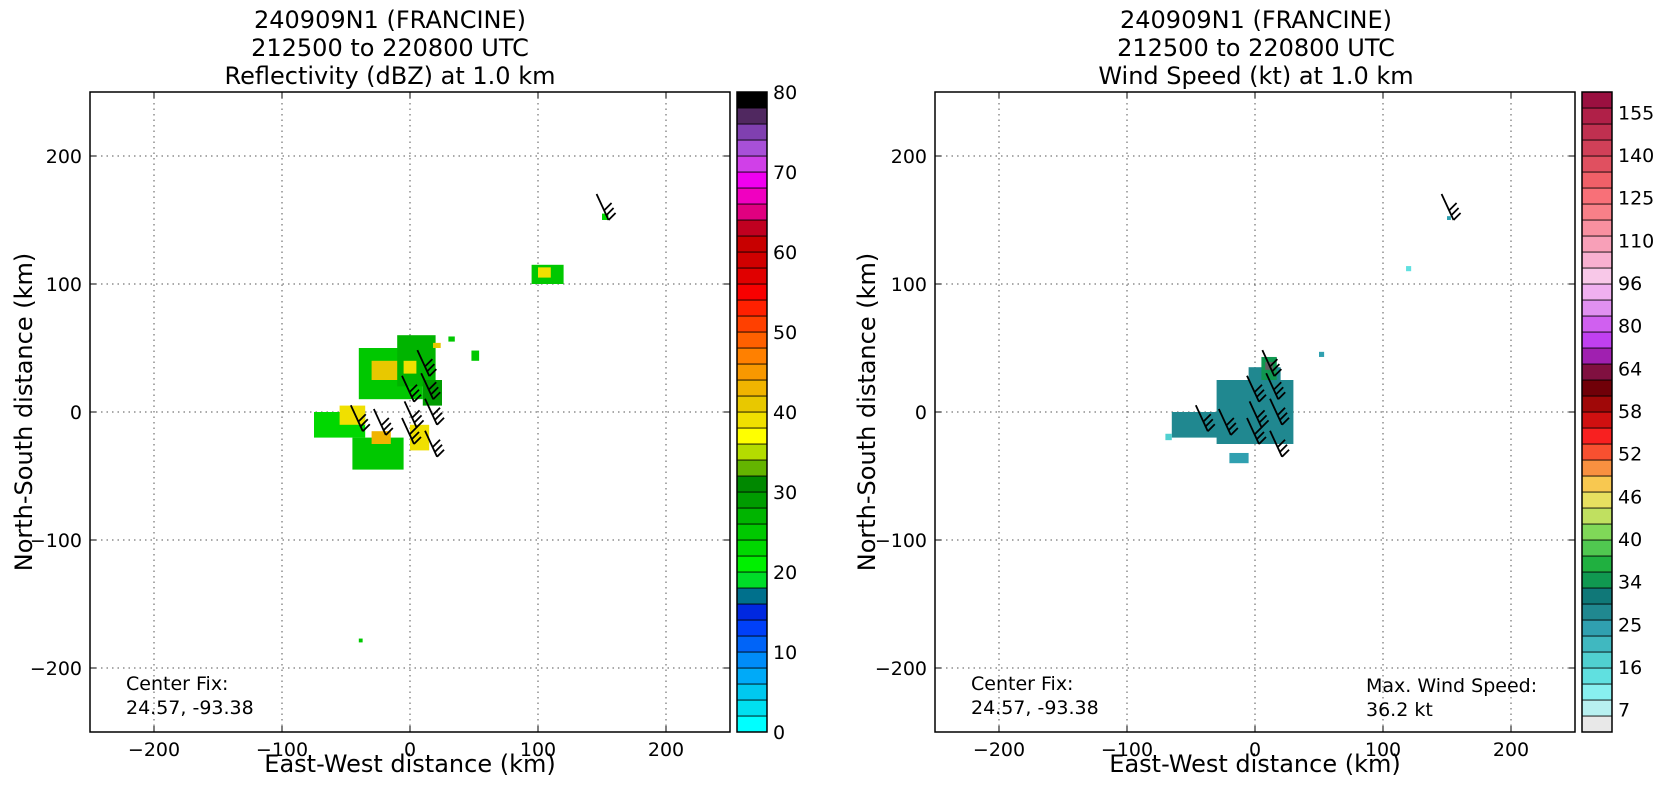  Describe the element at coordinates (1630, 412) in the screenshot. I see `colorbar-tick-label: 58` at that location.